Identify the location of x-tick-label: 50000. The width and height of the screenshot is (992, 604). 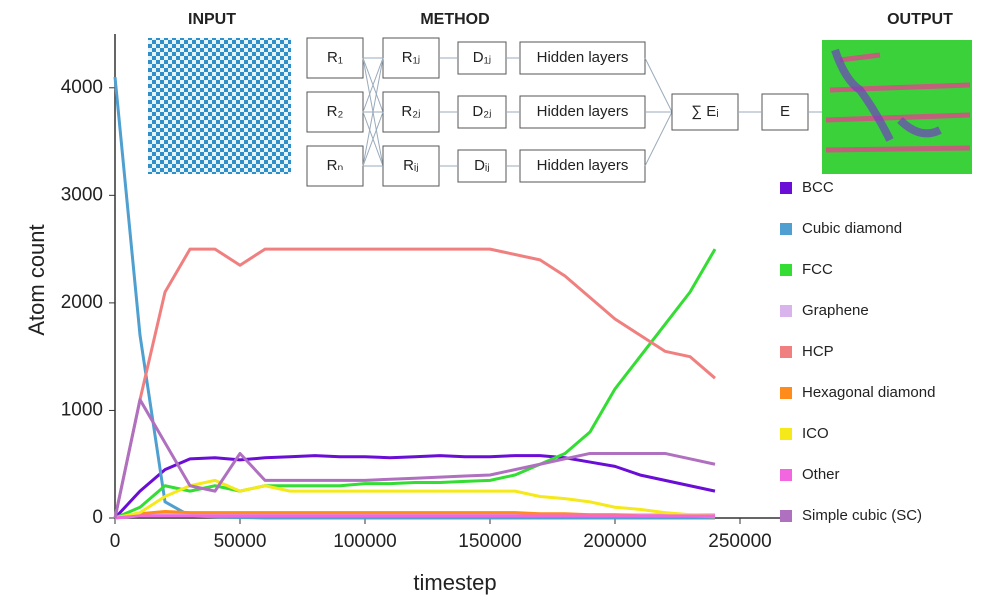
(240, 541).